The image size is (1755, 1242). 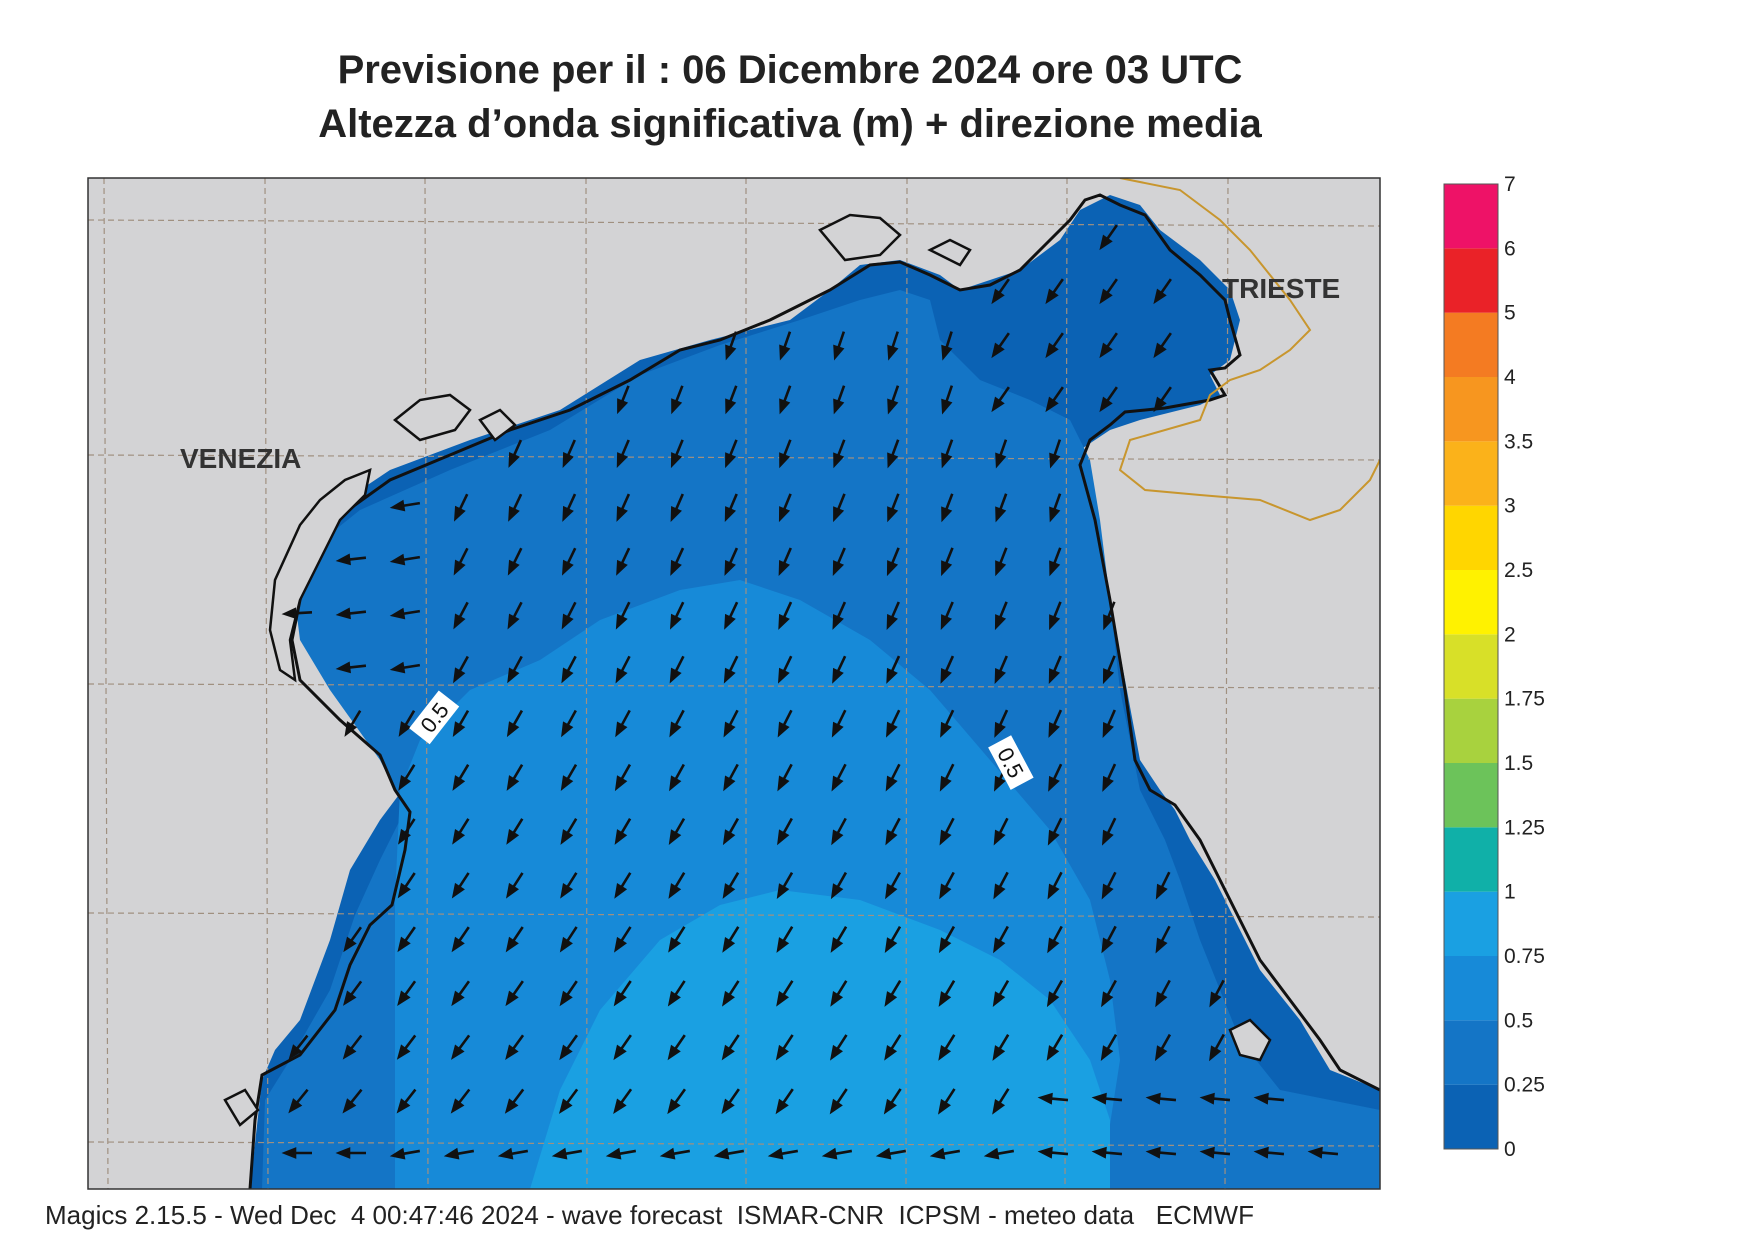 What do you see at coordinates (1510, 892) in the screenshot?
I see `colorbar-tick-label: 1` at bounding box center [1510, 892].